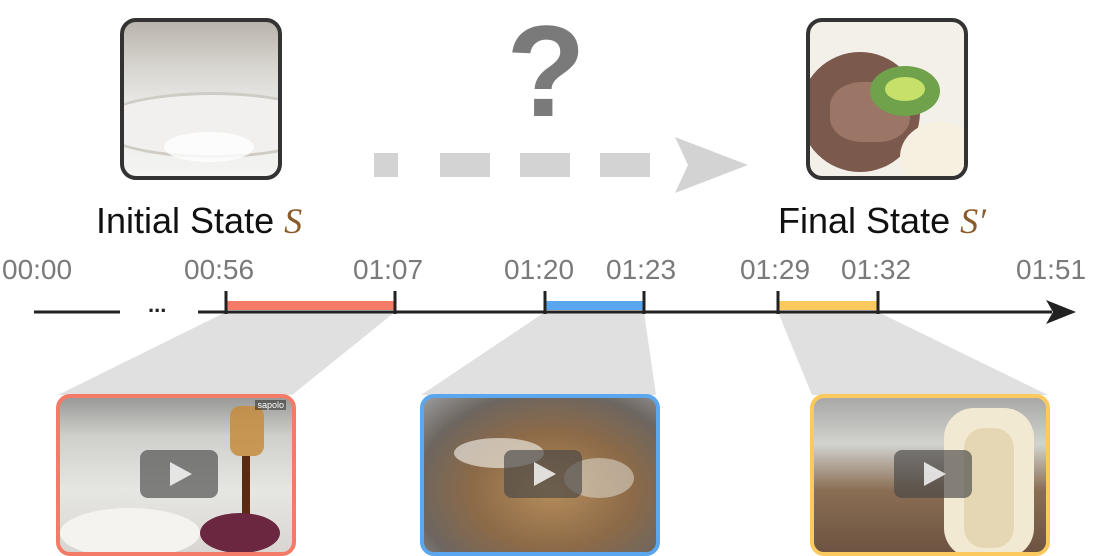 This screenshot has width=1099, height=556. I want to click on clip-1-thumbnail: sapolo, so click(176, 475).